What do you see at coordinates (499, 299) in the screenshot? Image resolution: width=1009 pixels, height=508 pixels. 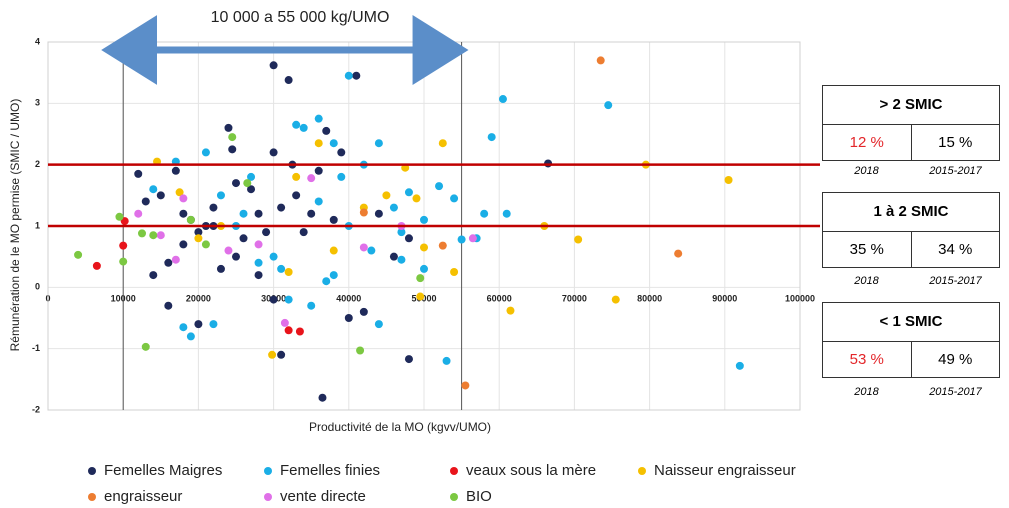 I see `x-tick-label: 60000` at bounding box center [499, 299].